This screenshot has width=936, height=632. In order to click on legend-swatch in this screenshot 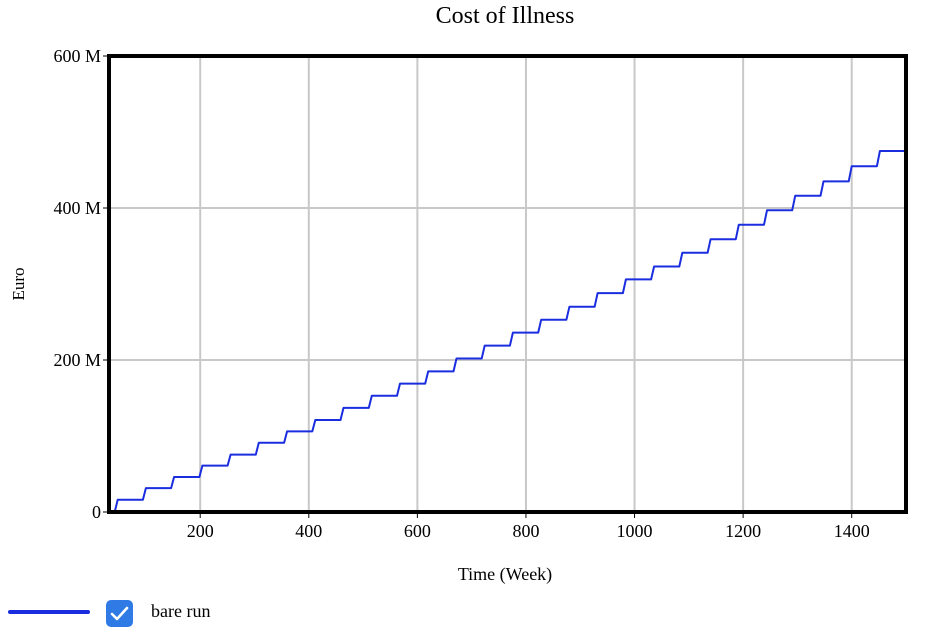, I will do `click(49, 612)`.